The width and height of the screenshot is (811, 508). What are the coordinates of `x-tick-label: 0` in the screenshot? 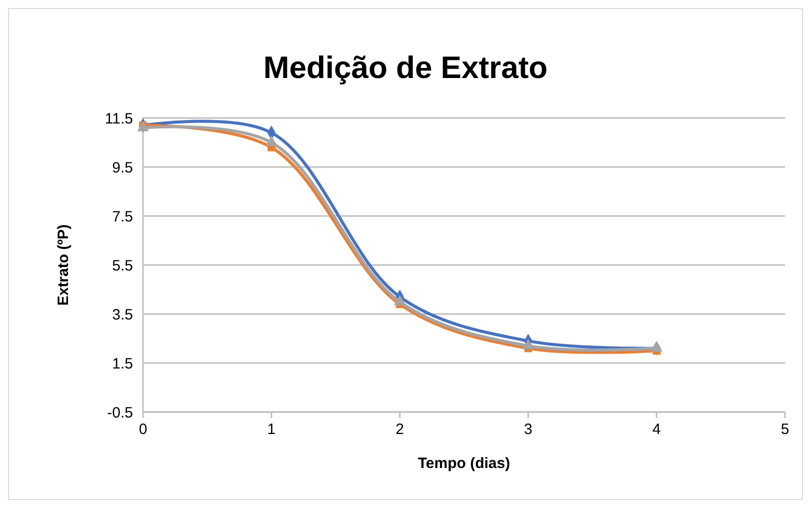 It's located at (143, 429).